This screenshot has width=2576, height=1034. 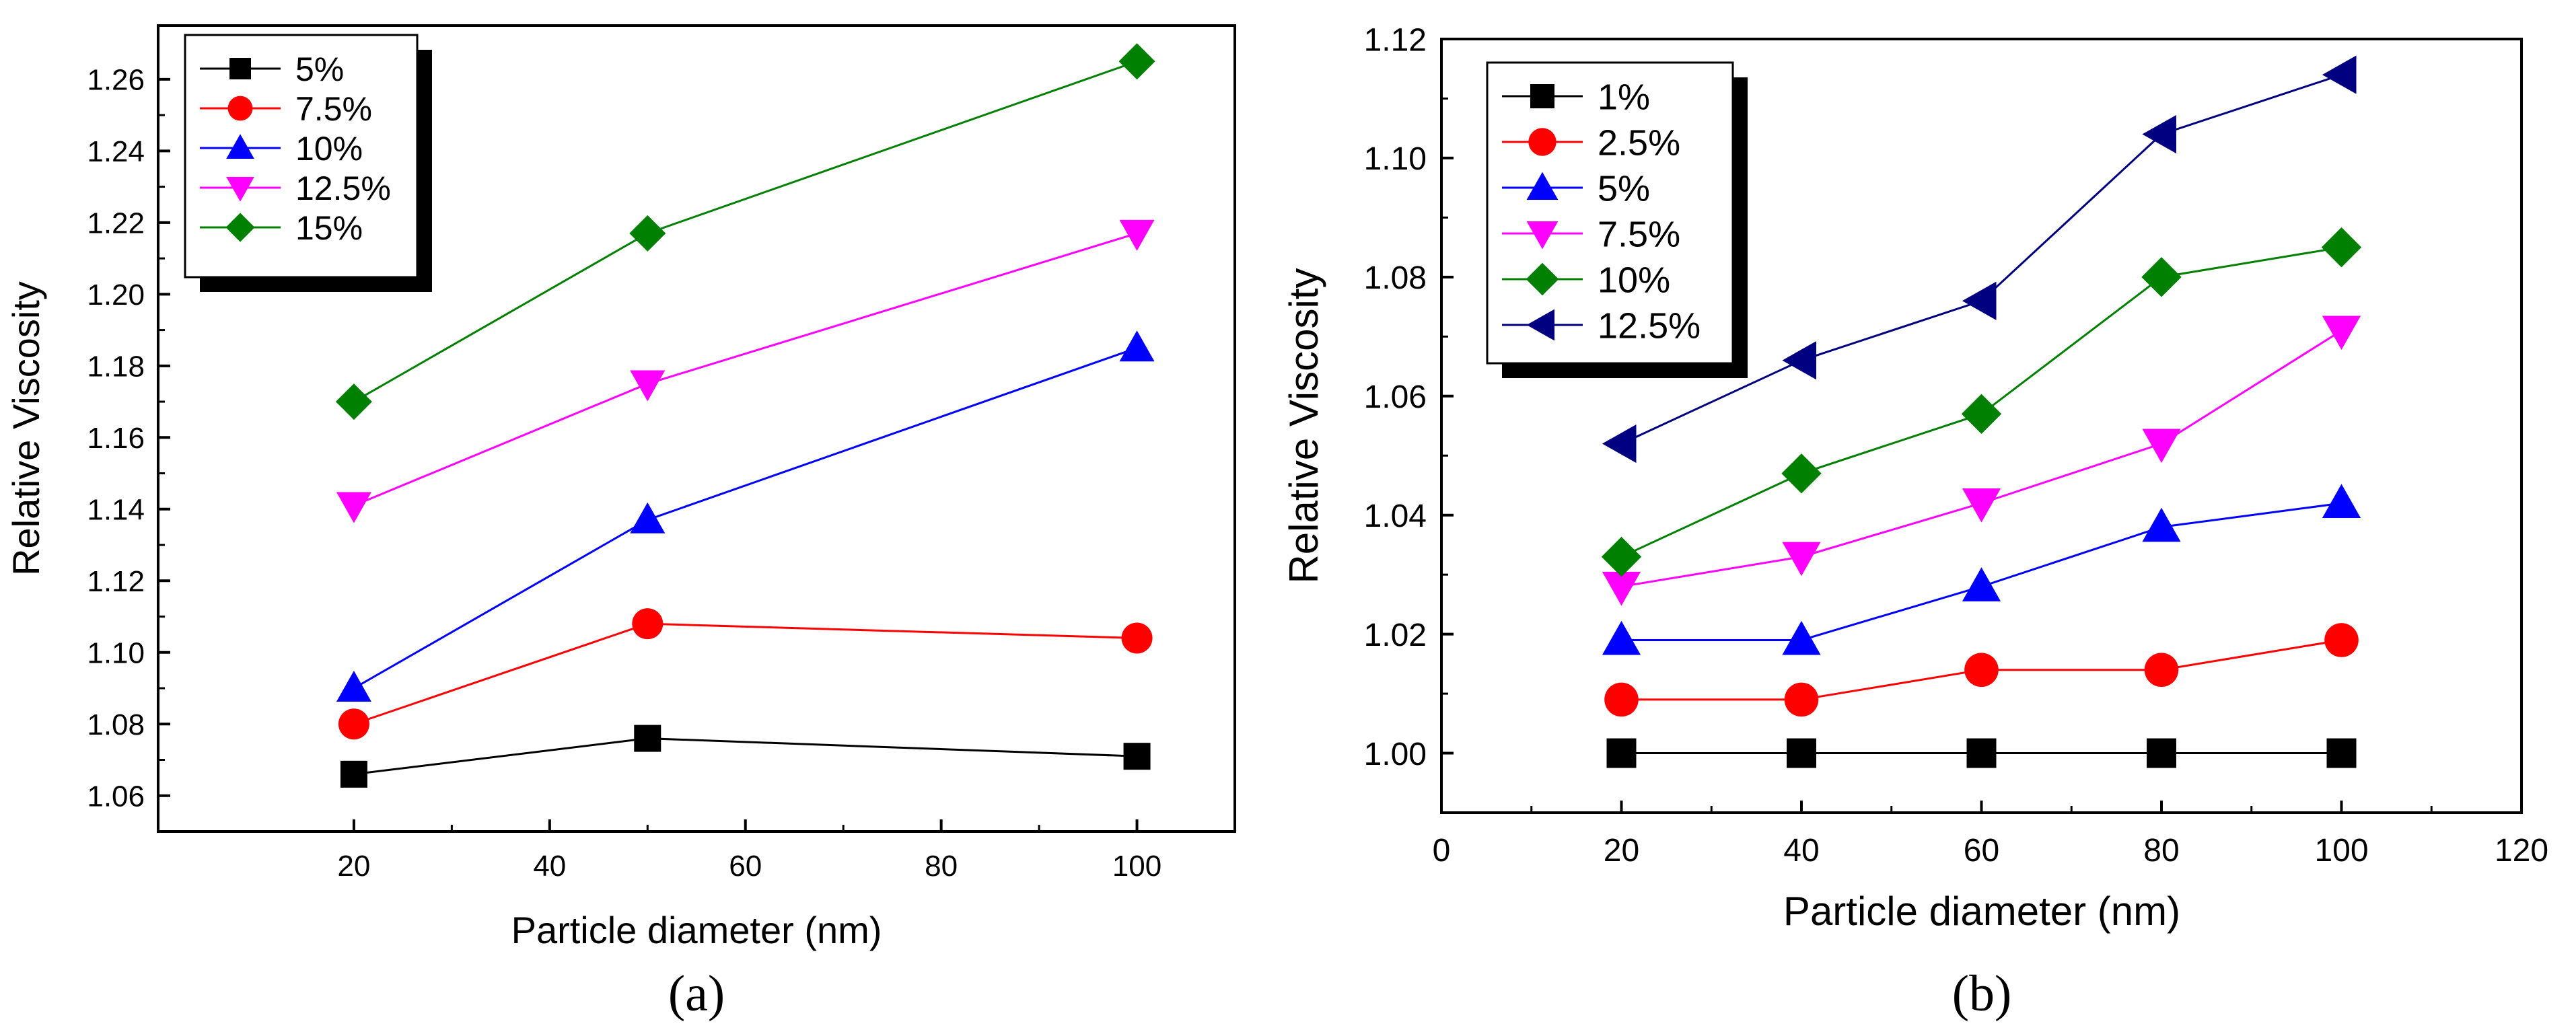 What do you see at coordinates (116, 295) in the screenshot?
I see `y-tick-label: 1.20` at bounding box center [116, 295].